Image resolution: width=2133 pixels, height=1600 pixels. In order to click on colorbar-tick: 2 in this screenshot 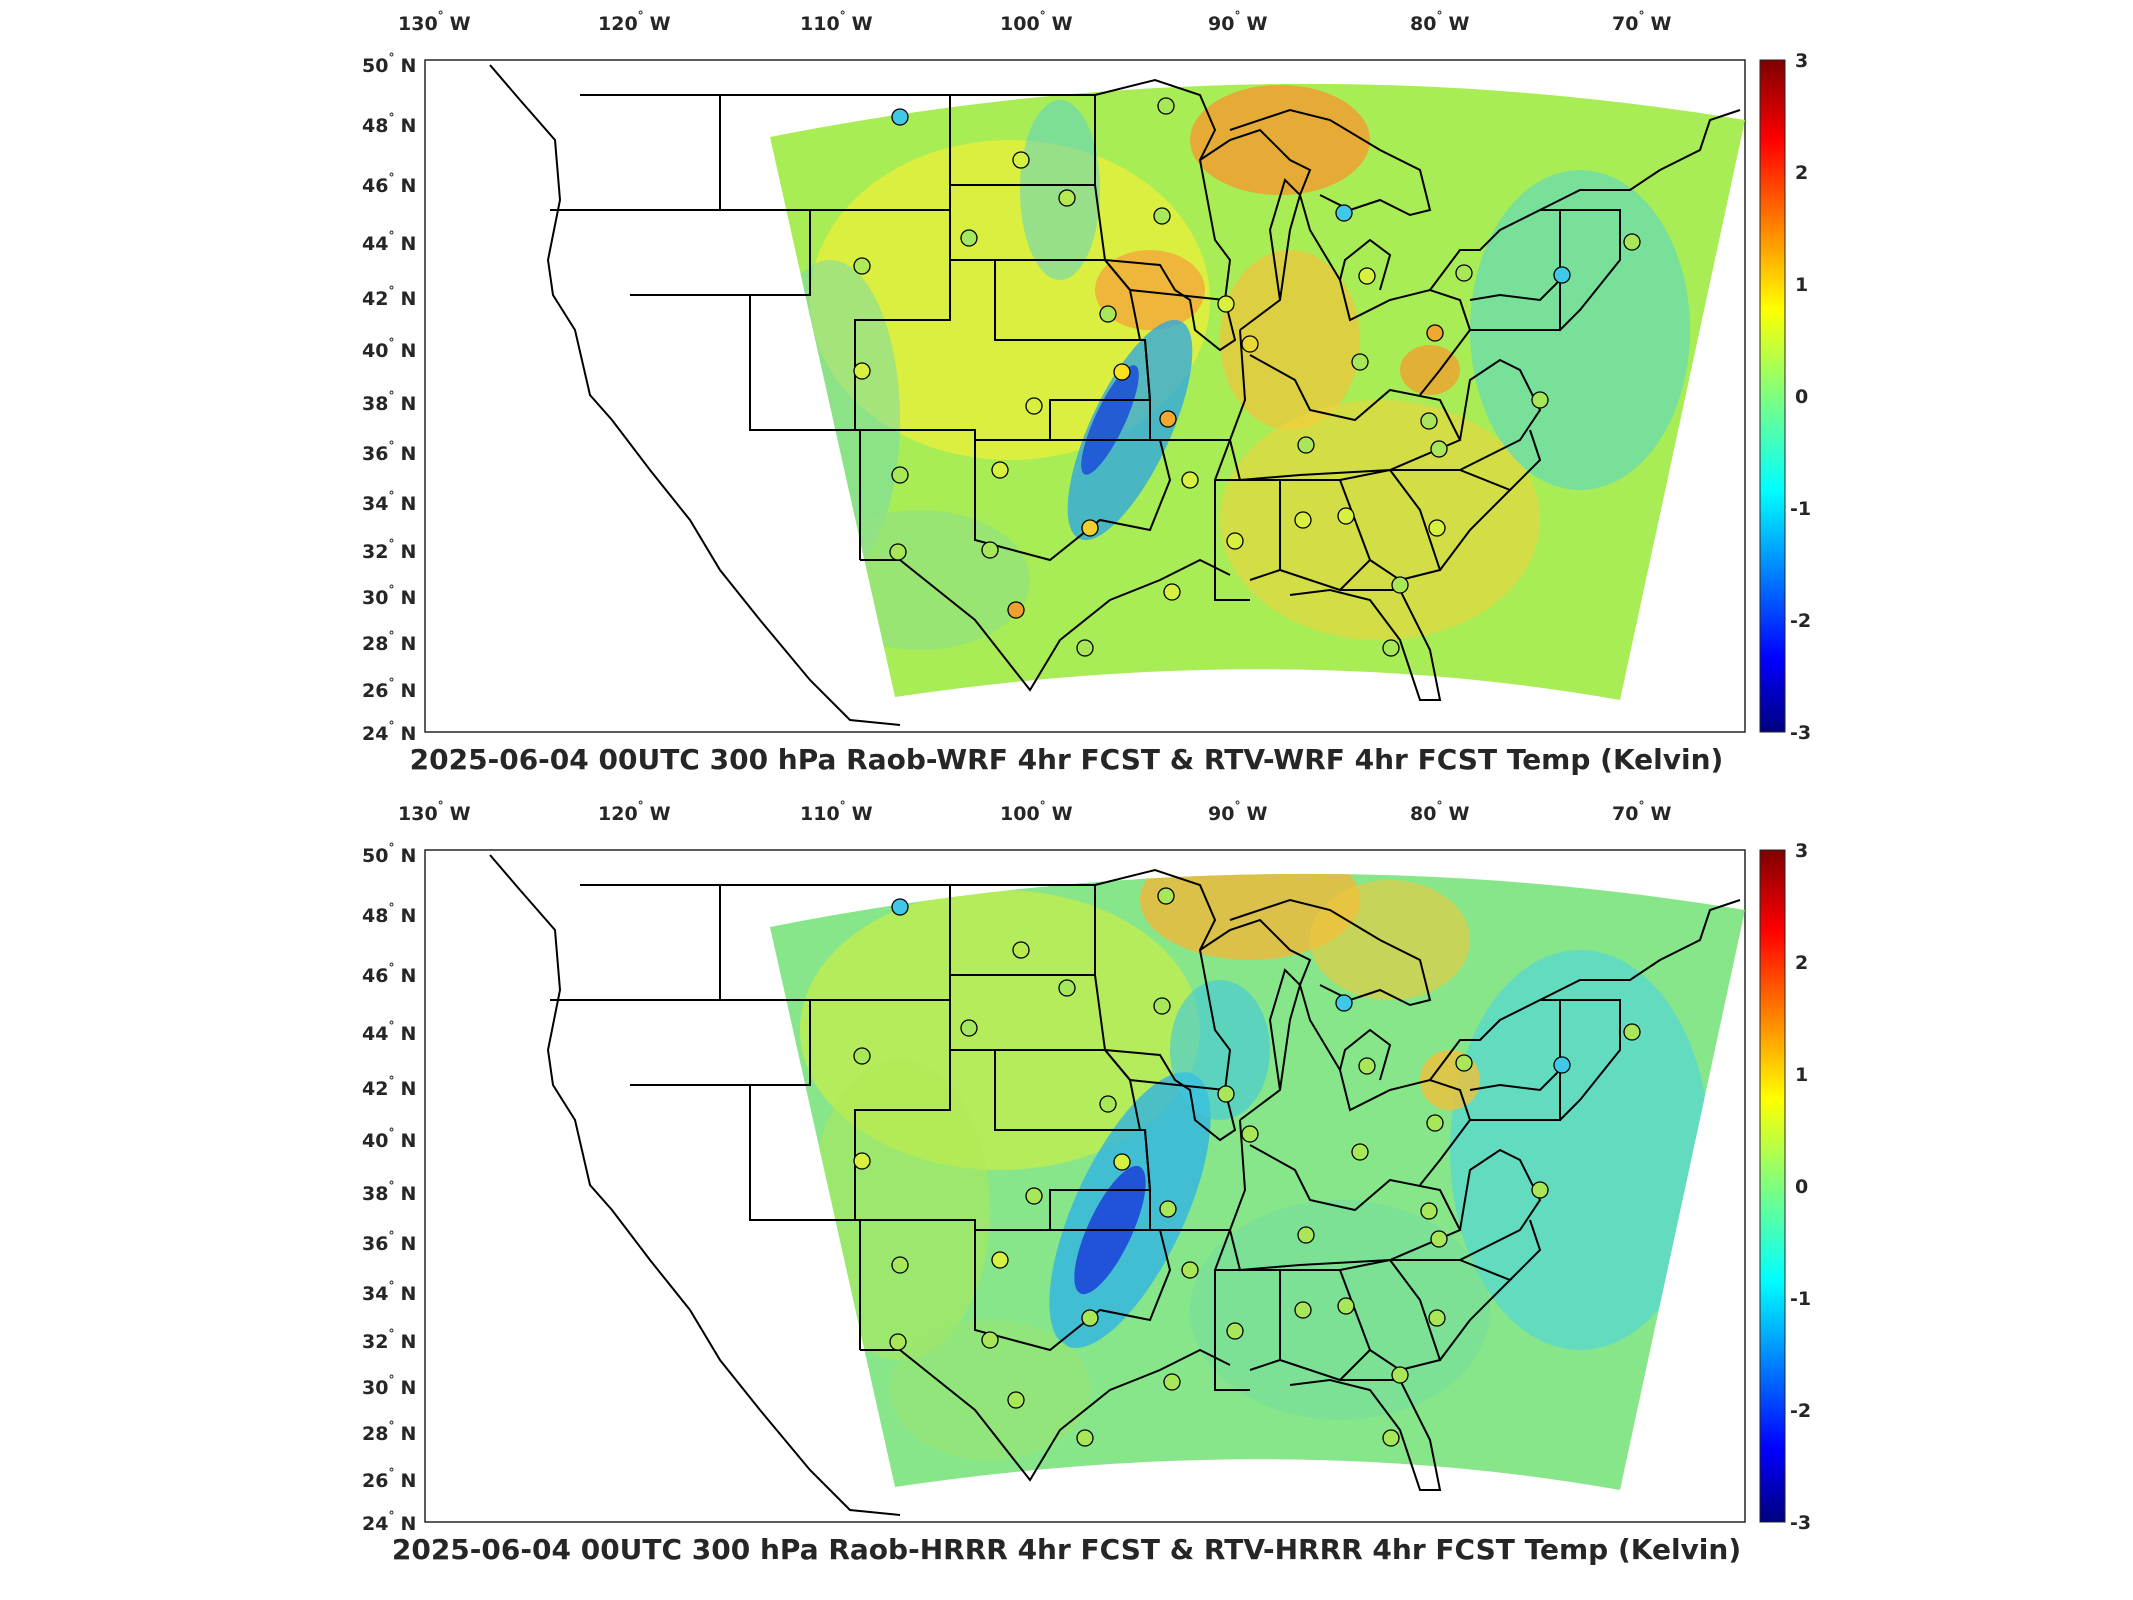, I will do `click(1801, 963)`.